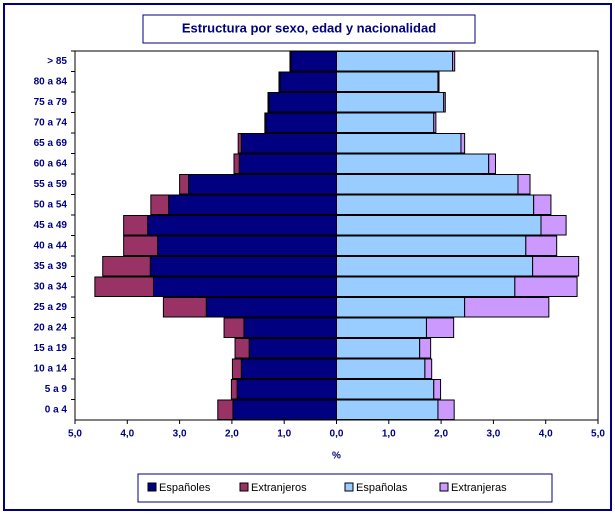  I want to click on y-tick-label: 5 a 9, so click(56, 389).